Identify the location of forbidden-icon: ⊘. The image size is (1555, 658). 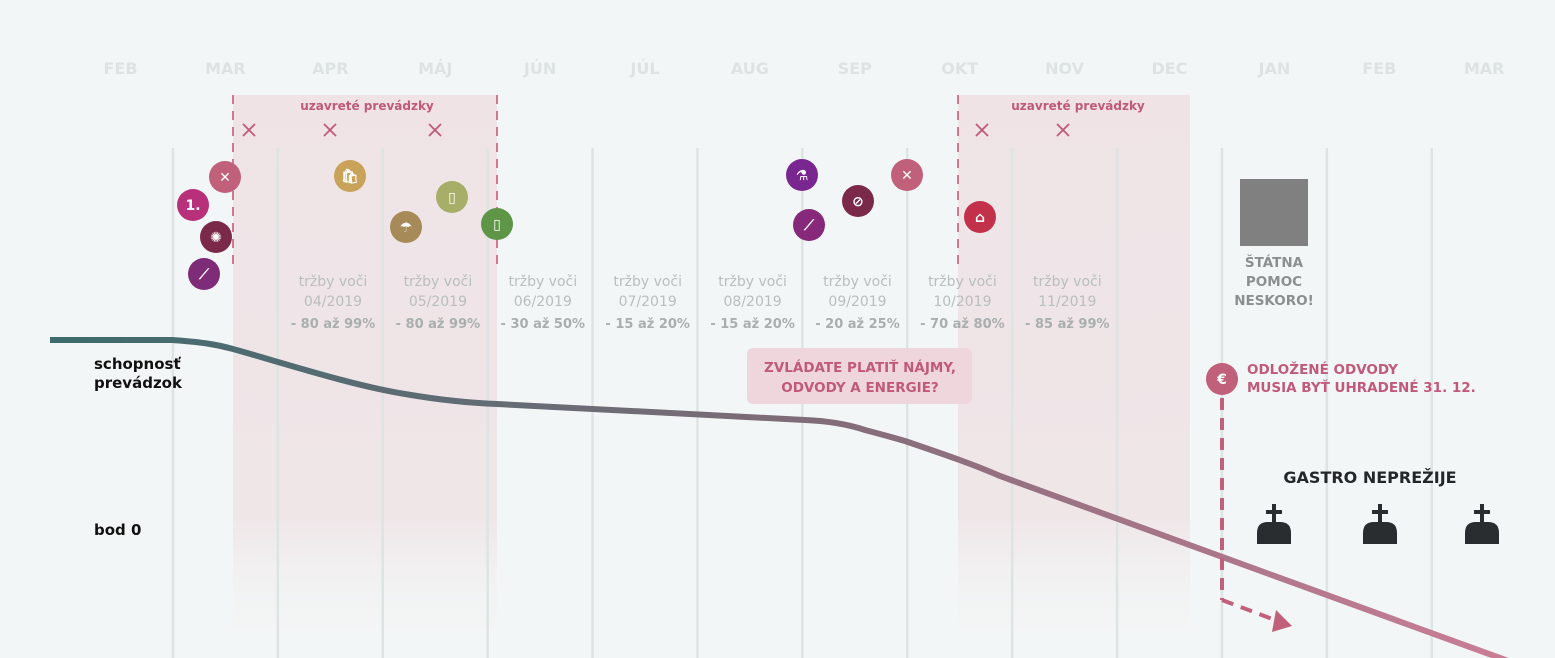
(858, 201).